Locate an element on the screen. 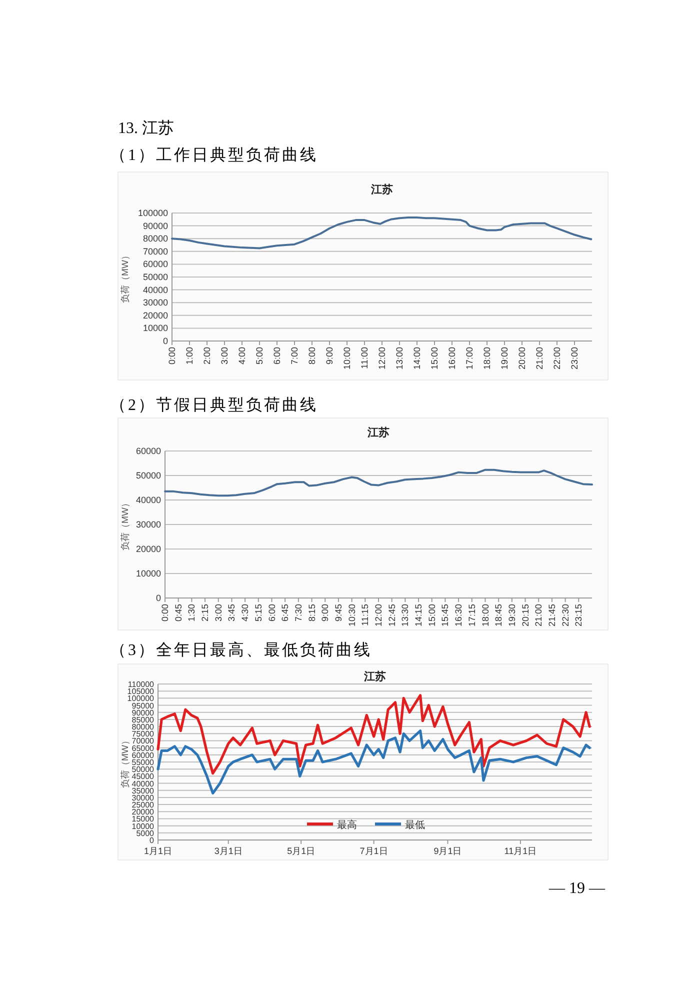 This screenshot has width=700, height=989. chart-subtitle: （2）节假日典型负荷曲线 is located at coordinates (214, 405).